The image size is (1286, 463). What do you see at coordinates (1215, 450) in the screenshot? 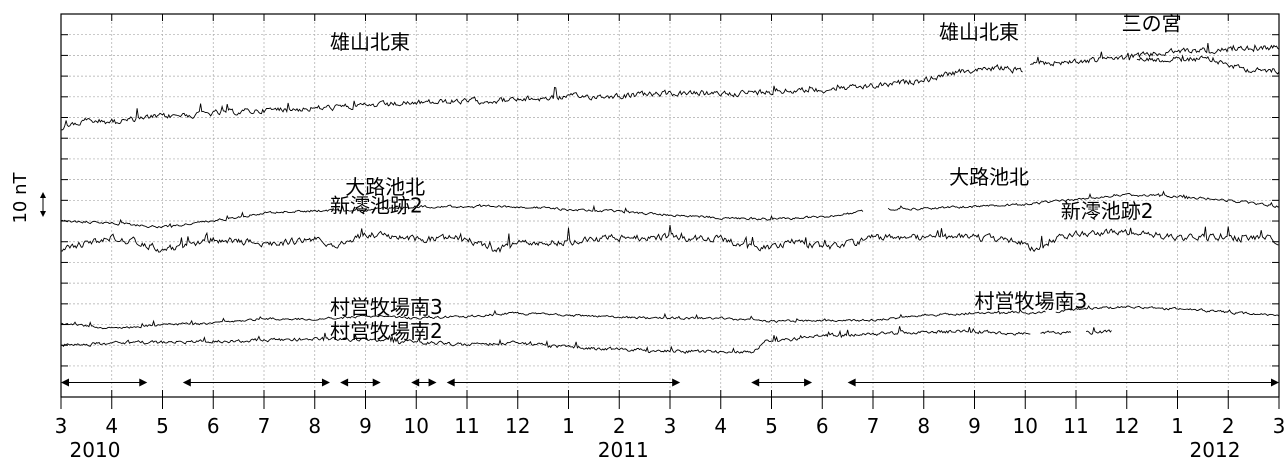
I see `x-year-label: 2012` at bounding box center [1215, 450].